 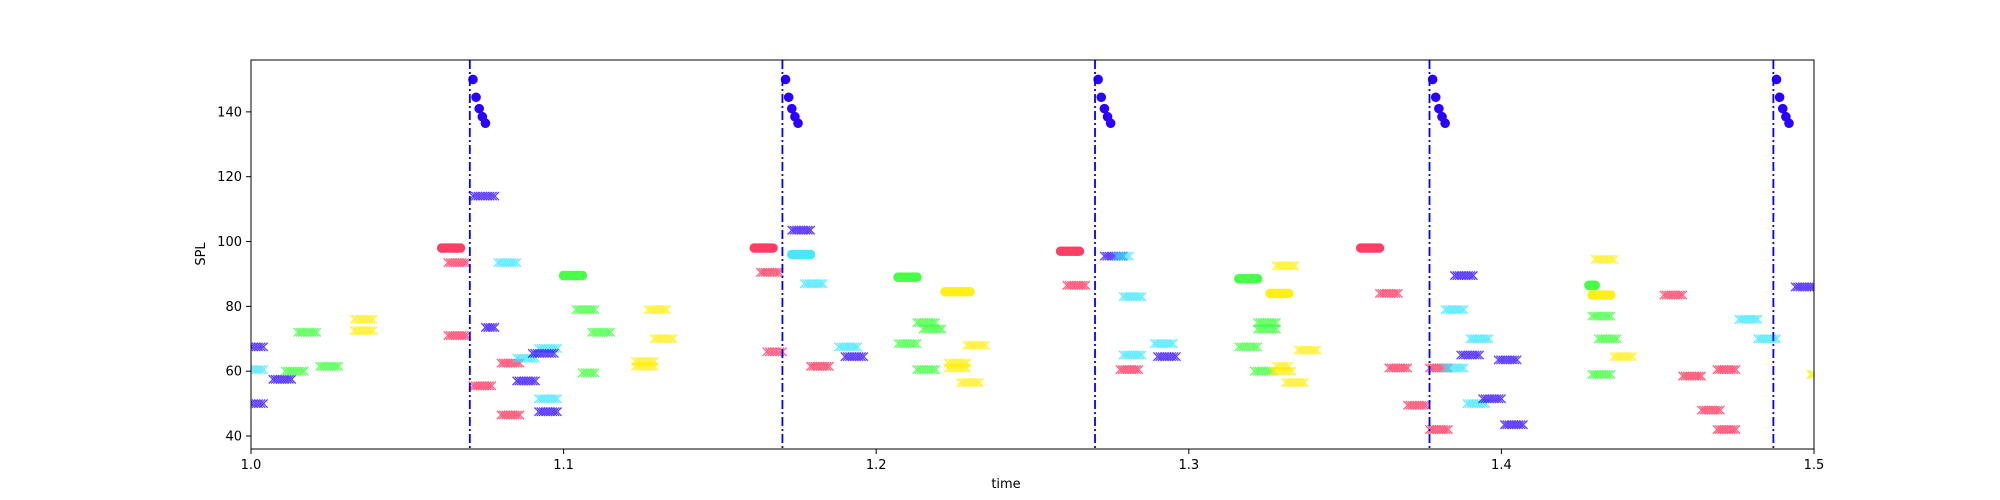 I want to click on y-tick-label: 100, so click(x=229, y=242).